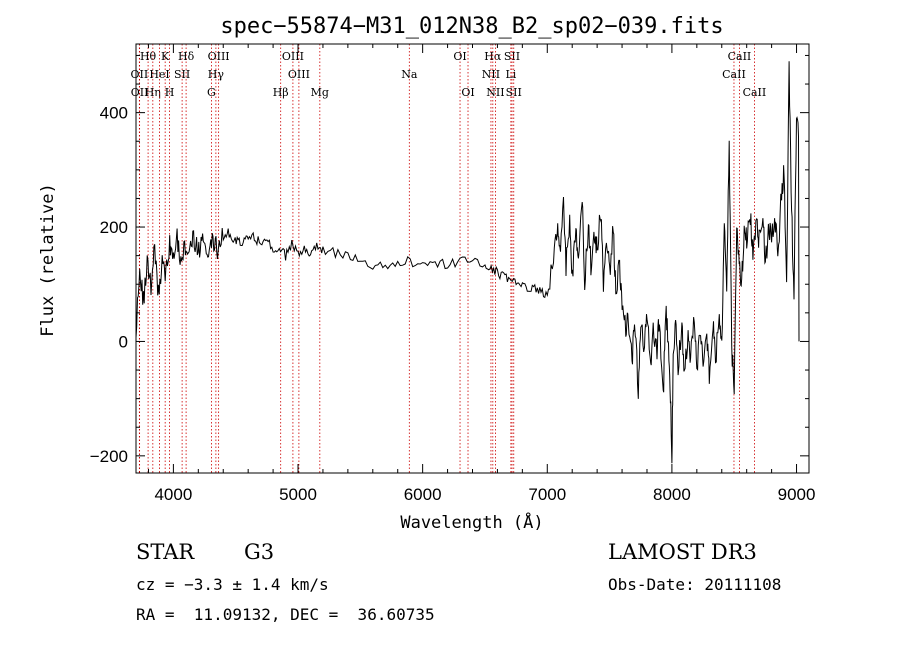  I want to click on line-marker-label-16: Na, so click(409, 74).